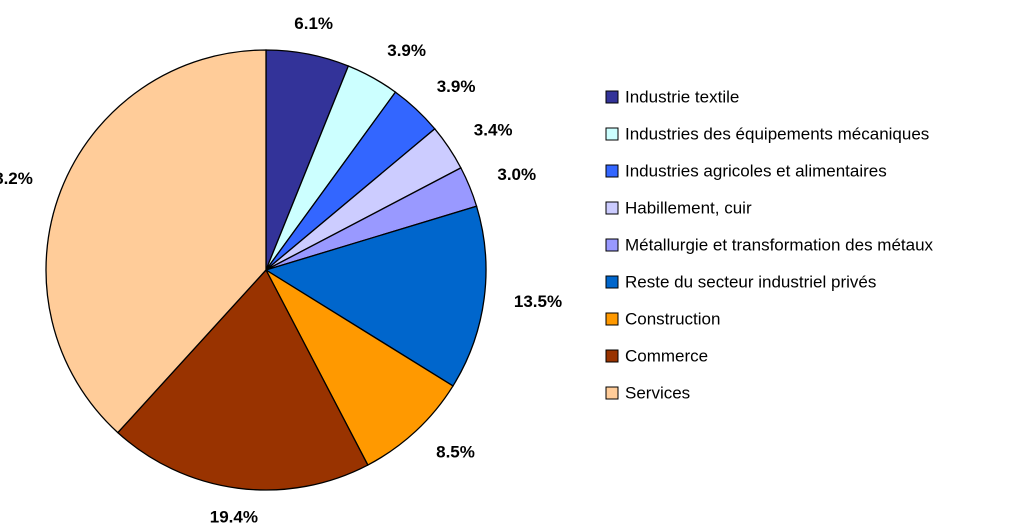 Image resolution: width=1017 pixels, height=523 pixels. What do you see at coordinates (538, 301) in the screenshot?
I see `data-label: 13.5%` at bounding box center [538, 301].